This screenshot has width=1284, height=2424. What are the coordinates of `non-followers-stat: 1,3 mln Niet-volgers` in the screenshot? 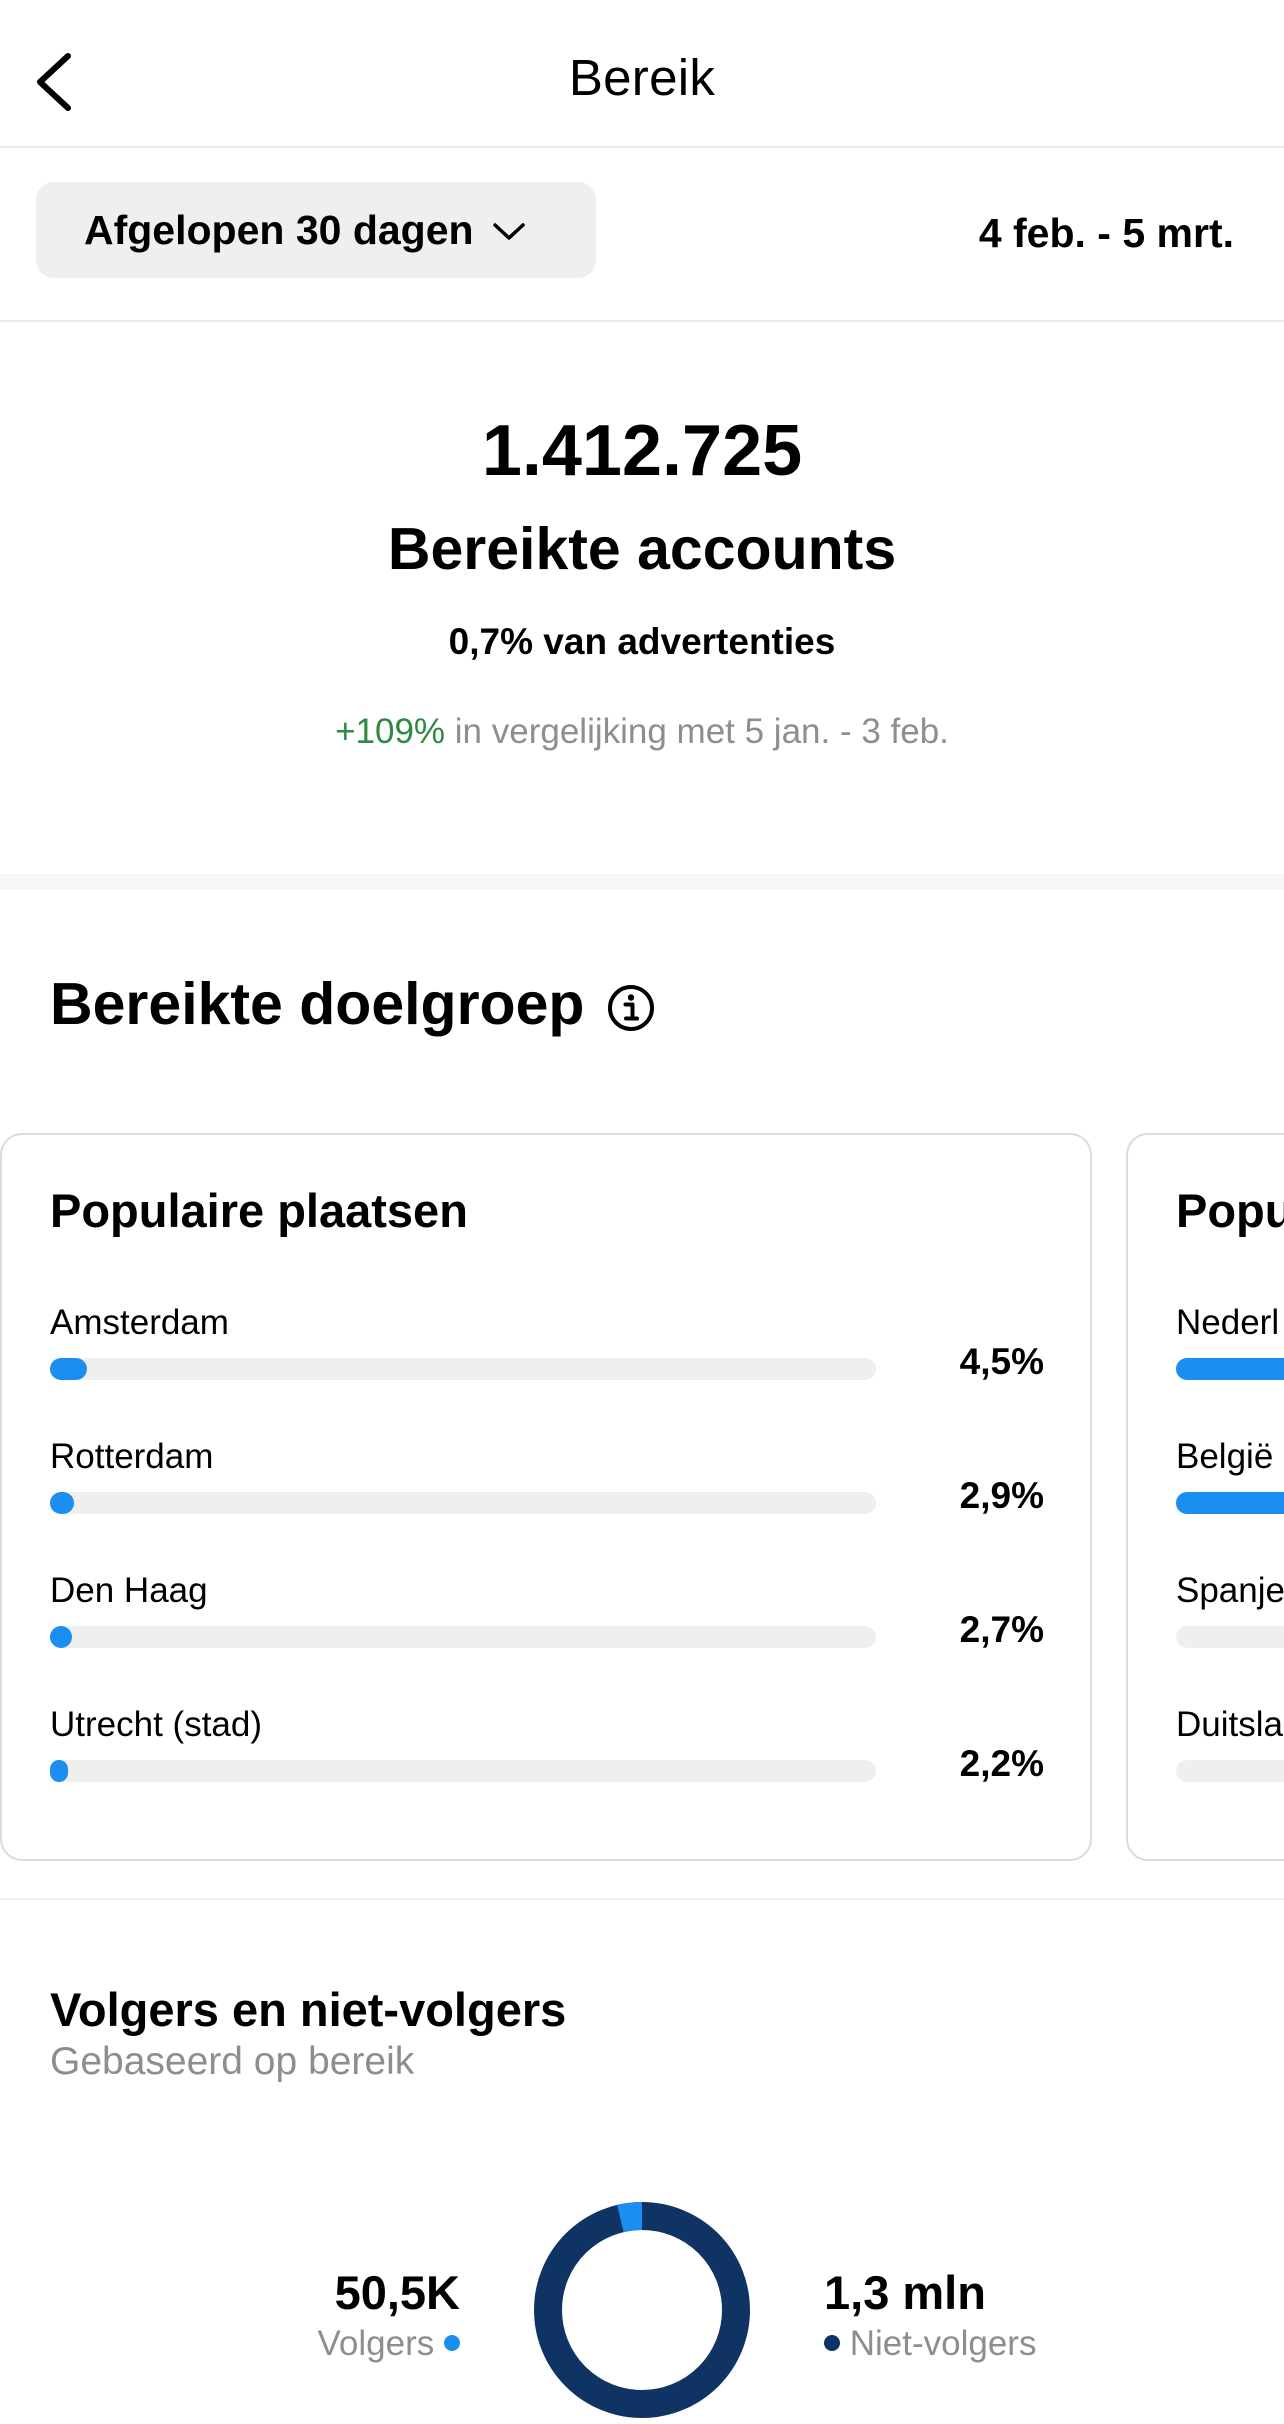 It's located at (930, 2314).